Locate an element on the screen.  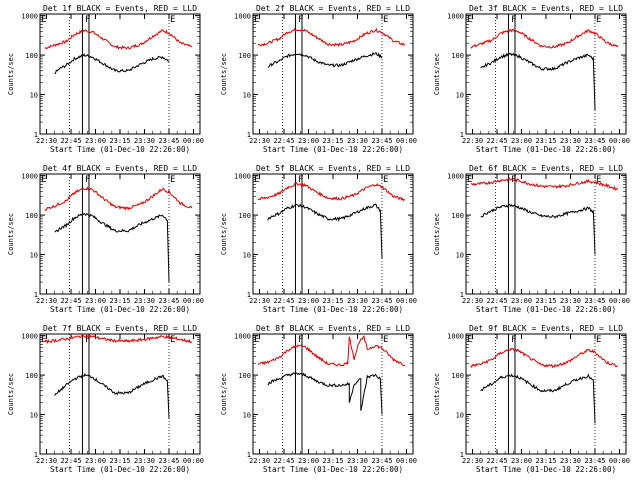
orbit-marker-label: F is located at coordinates (300, 20).